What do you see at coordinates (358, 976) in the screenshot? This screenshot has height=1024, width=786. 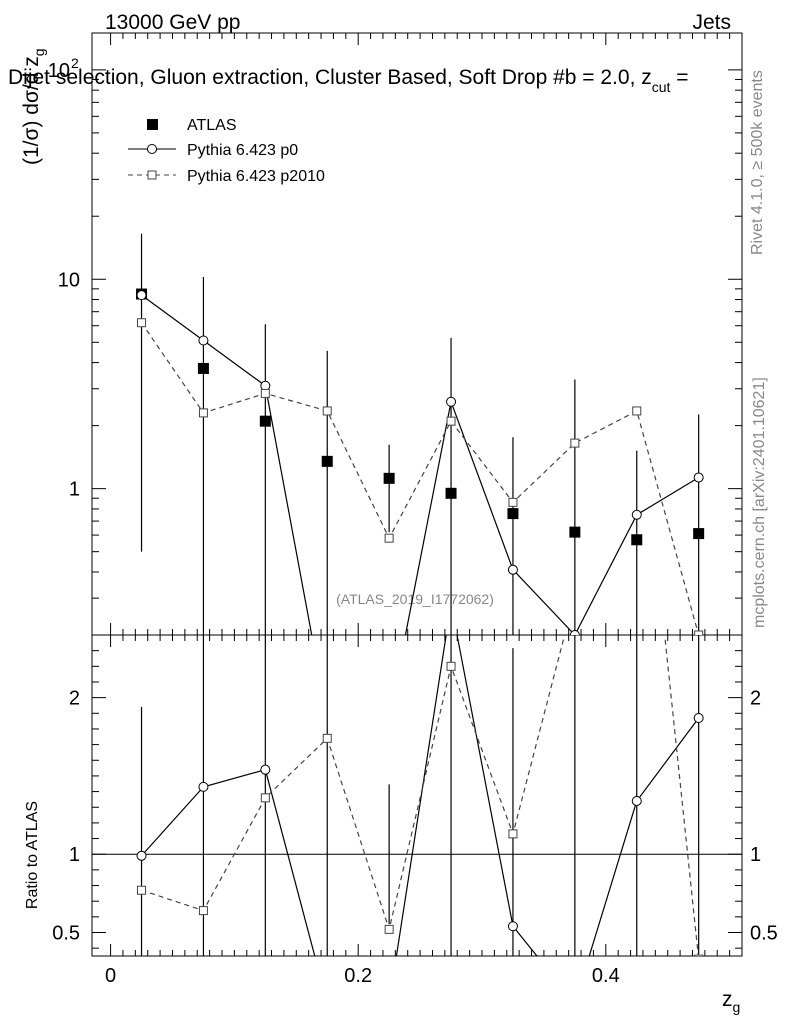 I see `x-tick-label: 0.2` at bounding box center [358, 976].